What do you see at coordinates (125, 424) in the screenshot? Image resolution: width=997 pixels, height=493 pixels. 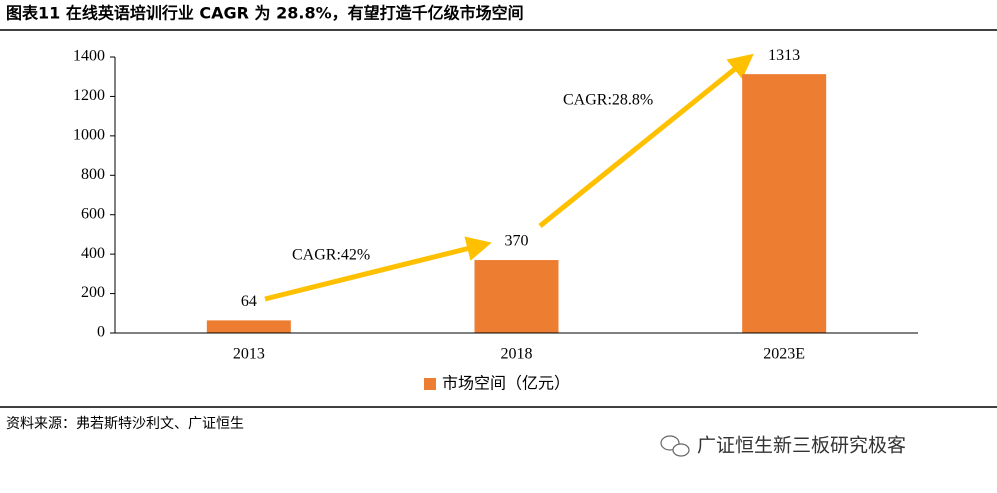 I see `source-note: 资料来源：弗若斯特沙利文、广证恒生` at bounding box center [125, 424].